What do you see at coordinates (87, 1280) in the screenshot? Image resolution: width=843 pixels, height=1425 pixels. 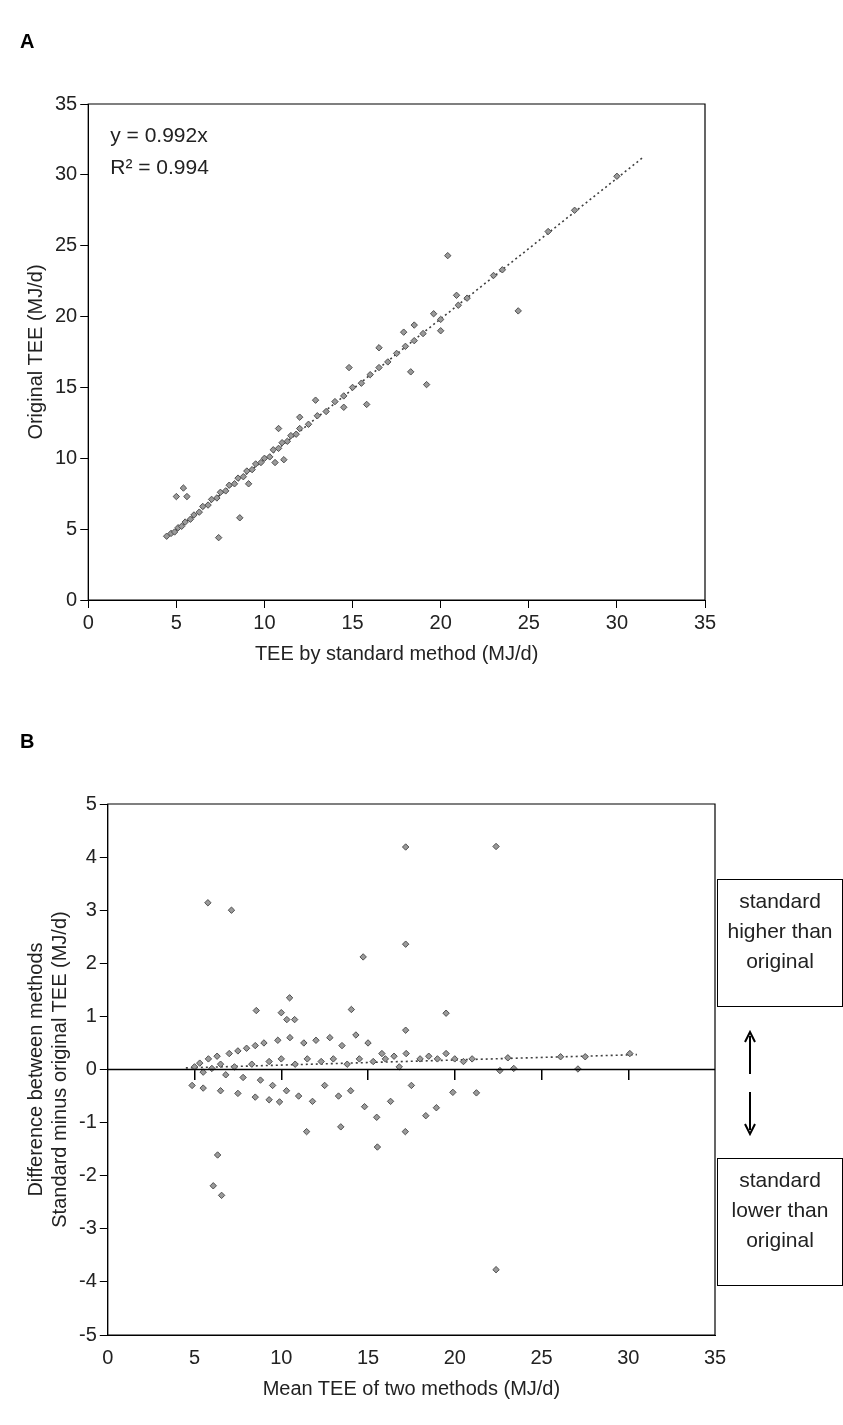 I see `y-tick-label: -4` at bounding box center [87, 1280].